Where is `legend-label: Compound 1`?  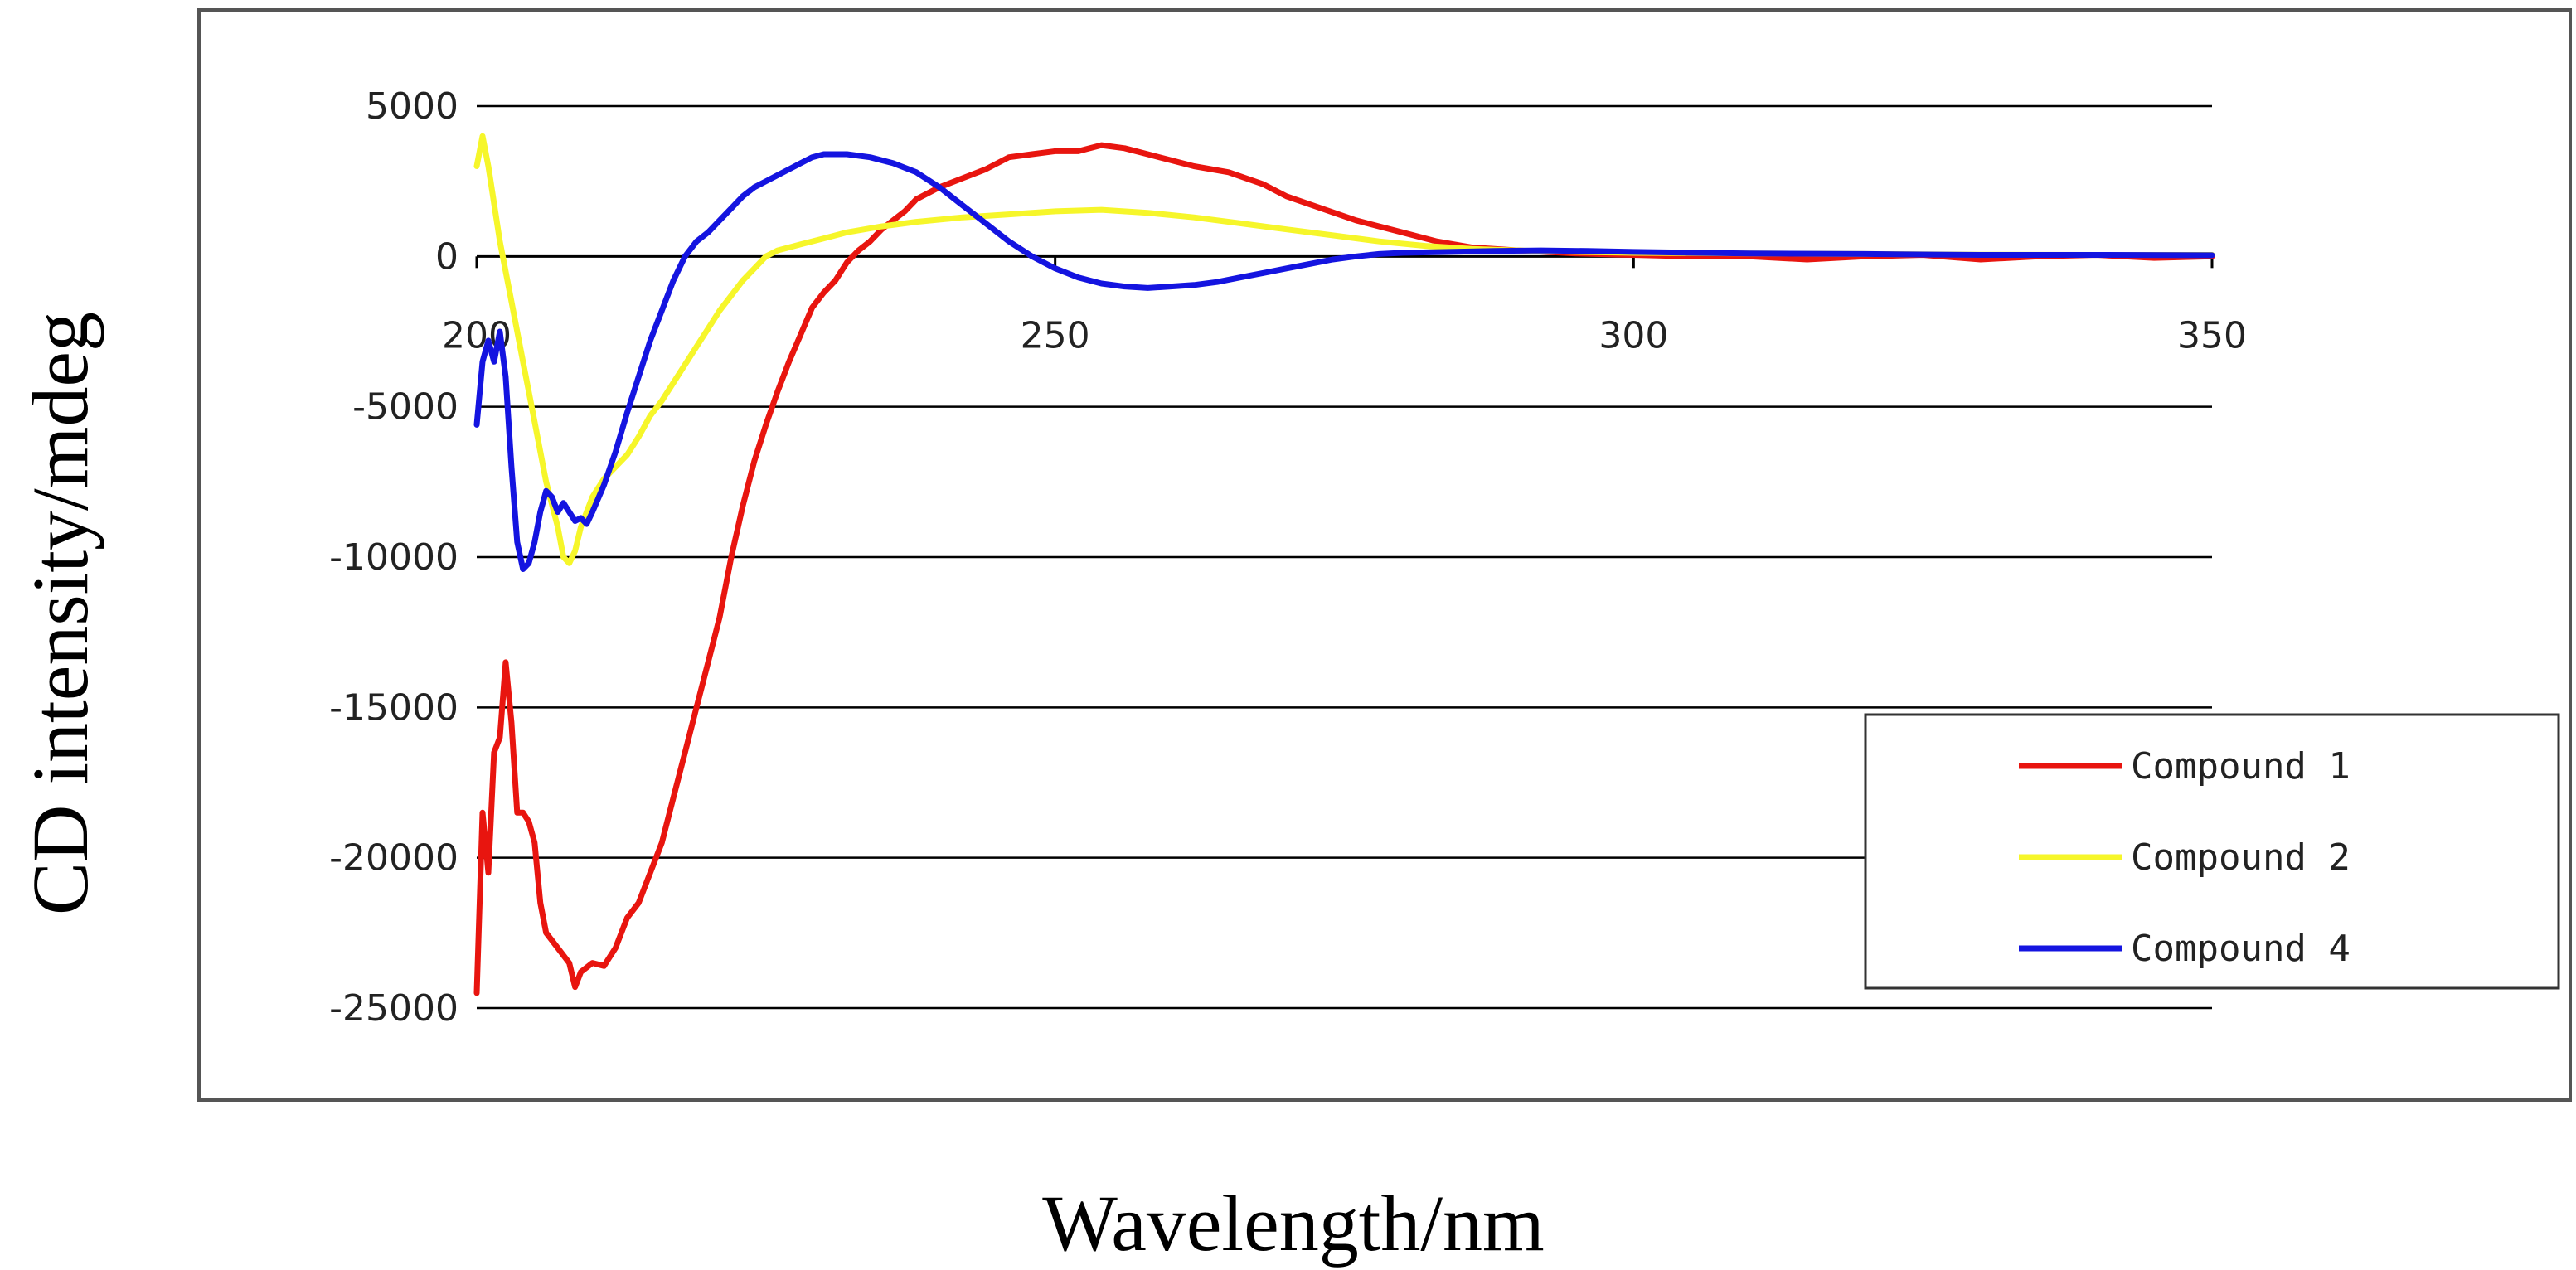
legend-label: Compound 1 is located at coordinates (2240, 766).